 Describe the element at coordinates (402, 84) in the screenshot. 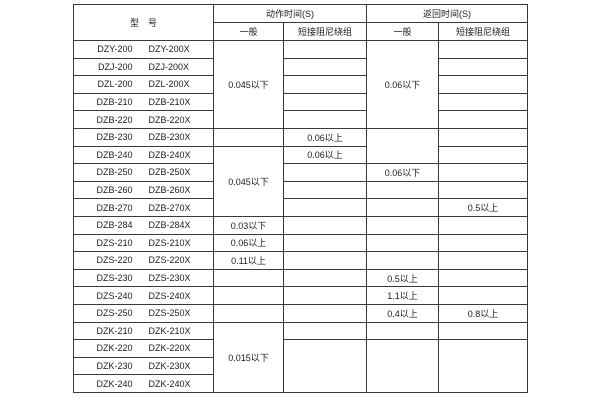

I see `return-general-cell: 0.06以下` at that location.